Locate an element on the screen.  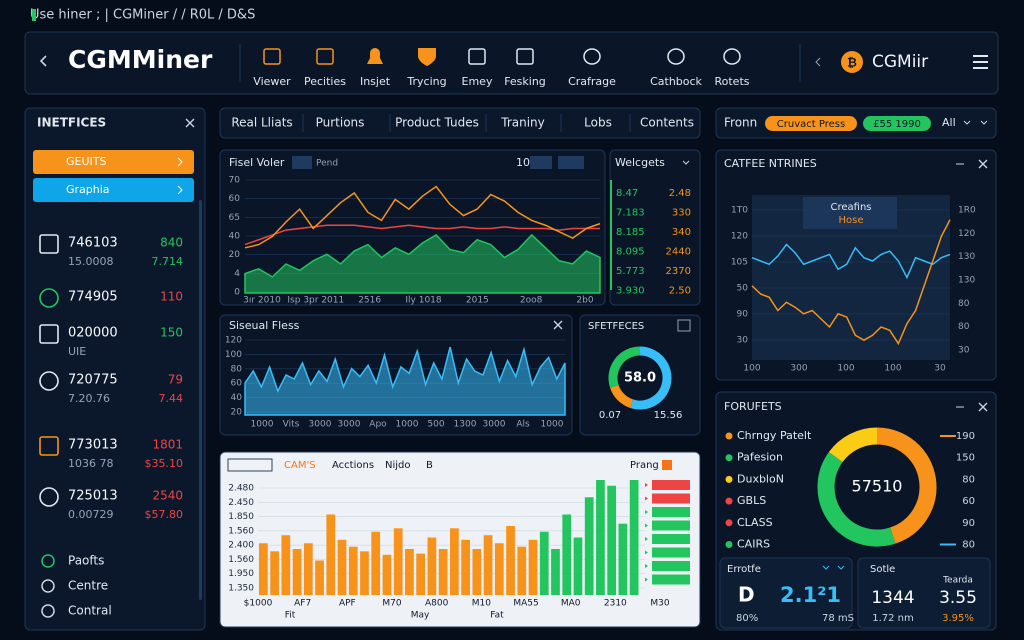
nav-item: Cathbock is located at coordinates (676, 81).